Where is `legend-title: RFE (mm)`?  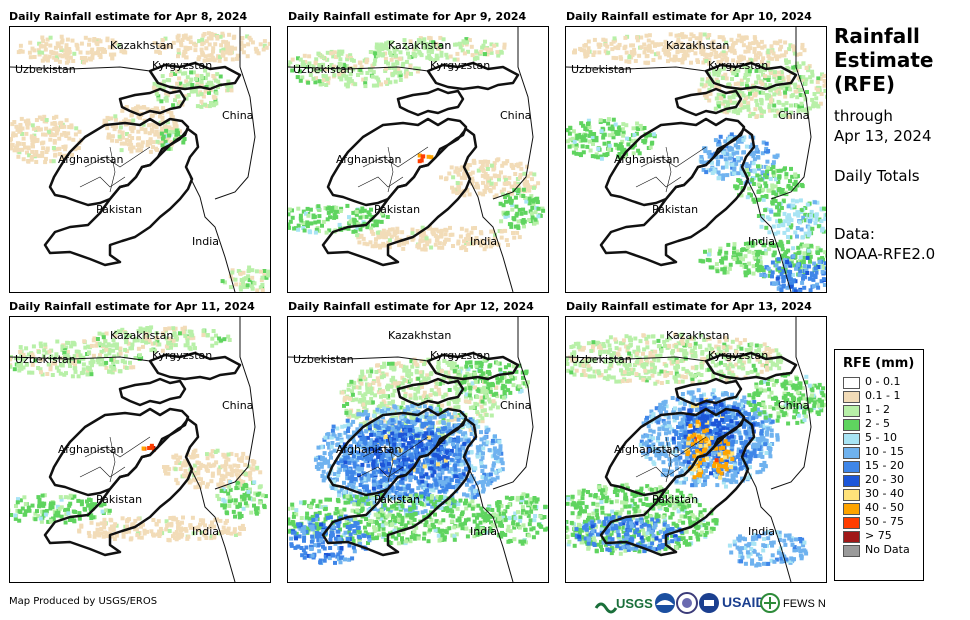 legend-title: RFE (mm) is located at coordinates (883, 363).